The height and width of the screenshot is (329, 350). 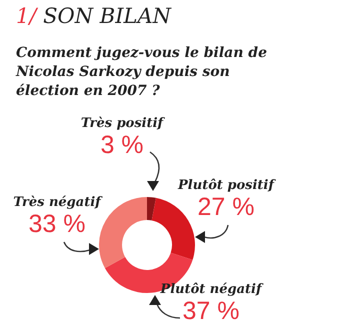 What do you see at coordinates (226, 185) in the screenshot?
I see `slice-label: Plutôt positif` at bounding box center [226, 185].